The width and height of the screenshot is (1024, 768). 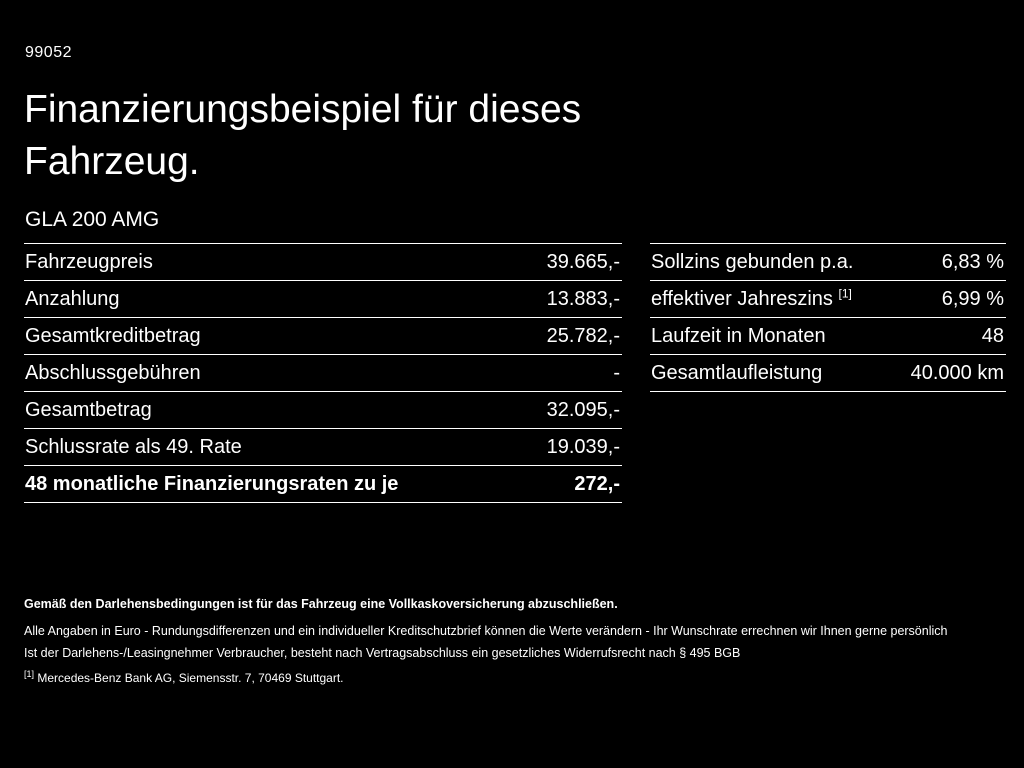 What do you see at coordinates (742, 298) in the screenshot?
I see `row-label-text: effektiver Jahreszins` at bounding box center [742, 298].